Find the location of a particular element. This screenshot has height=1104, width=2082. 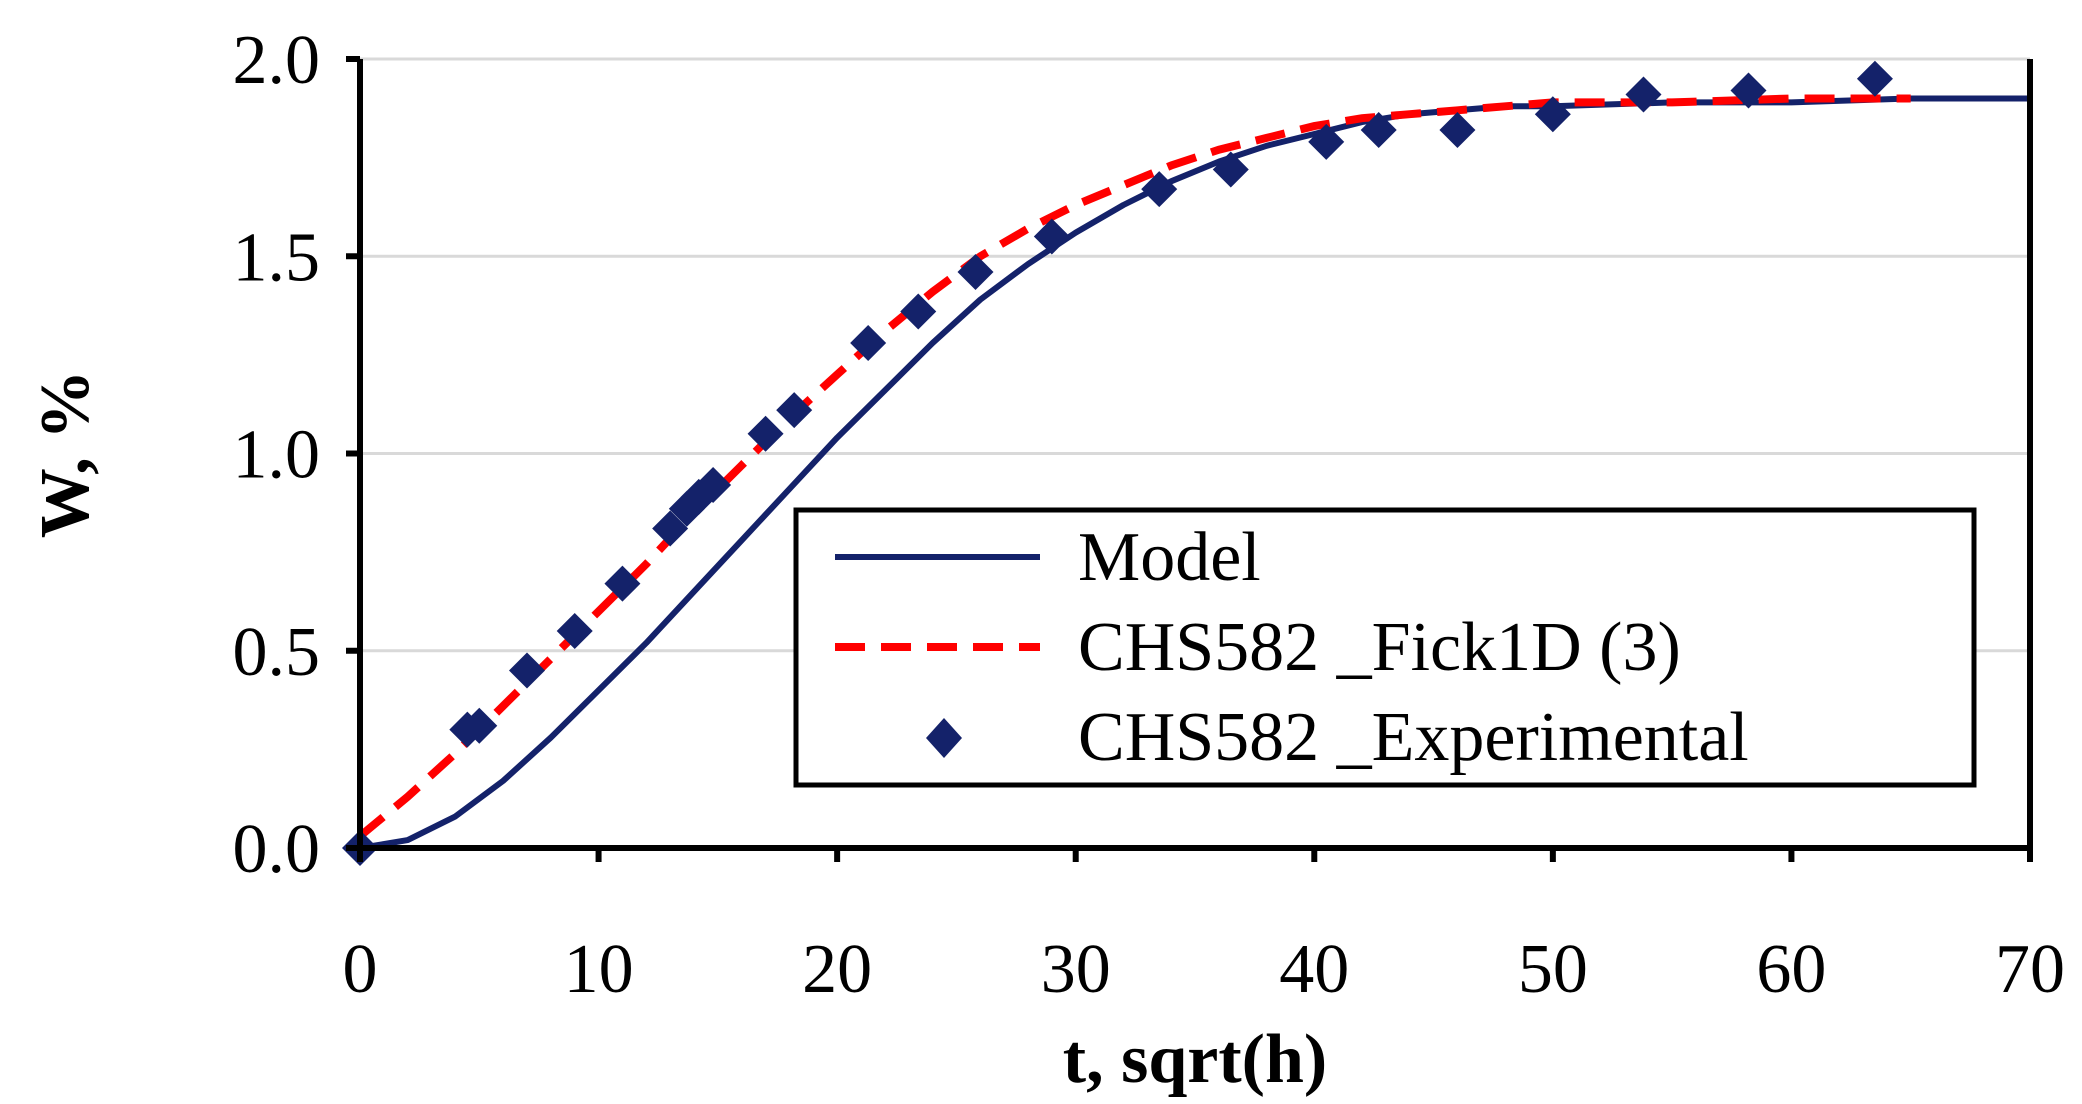

x-tick-label: 50 is located at coordinates (1553, 969).